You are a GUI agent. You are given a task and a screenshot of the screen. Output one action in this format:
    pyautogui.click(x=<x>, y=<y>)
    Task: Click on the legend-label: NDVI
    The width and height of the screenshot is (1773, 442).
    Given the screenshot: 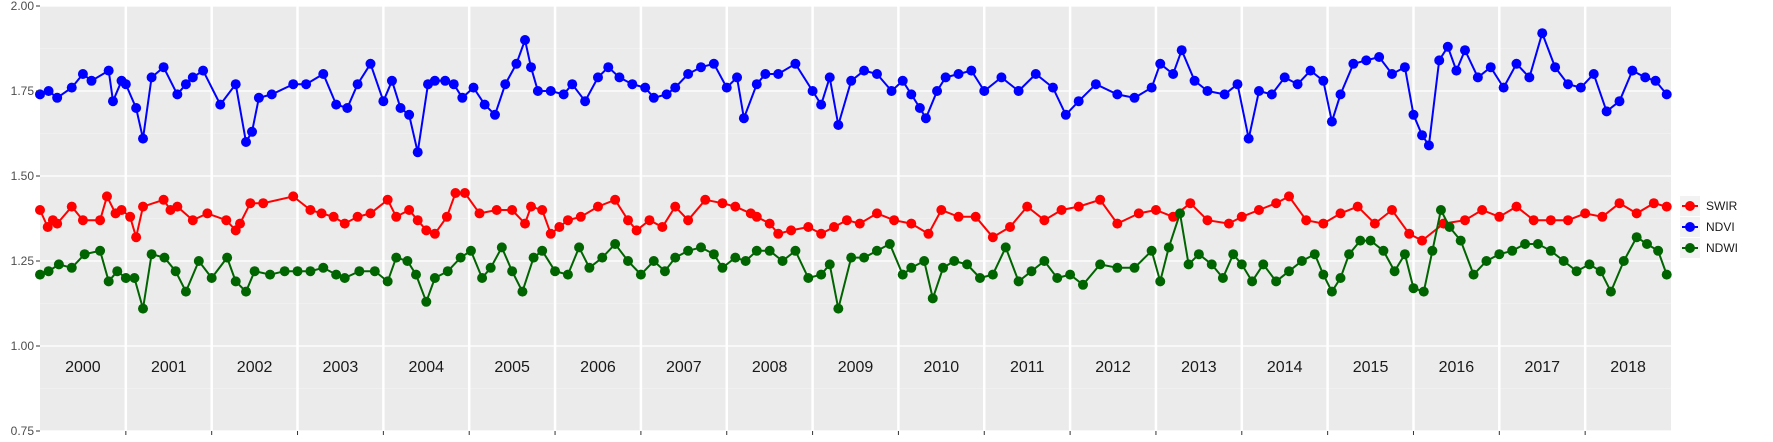 What is the action you would take?
    pyautogui.click(x=1720, y=227)
    